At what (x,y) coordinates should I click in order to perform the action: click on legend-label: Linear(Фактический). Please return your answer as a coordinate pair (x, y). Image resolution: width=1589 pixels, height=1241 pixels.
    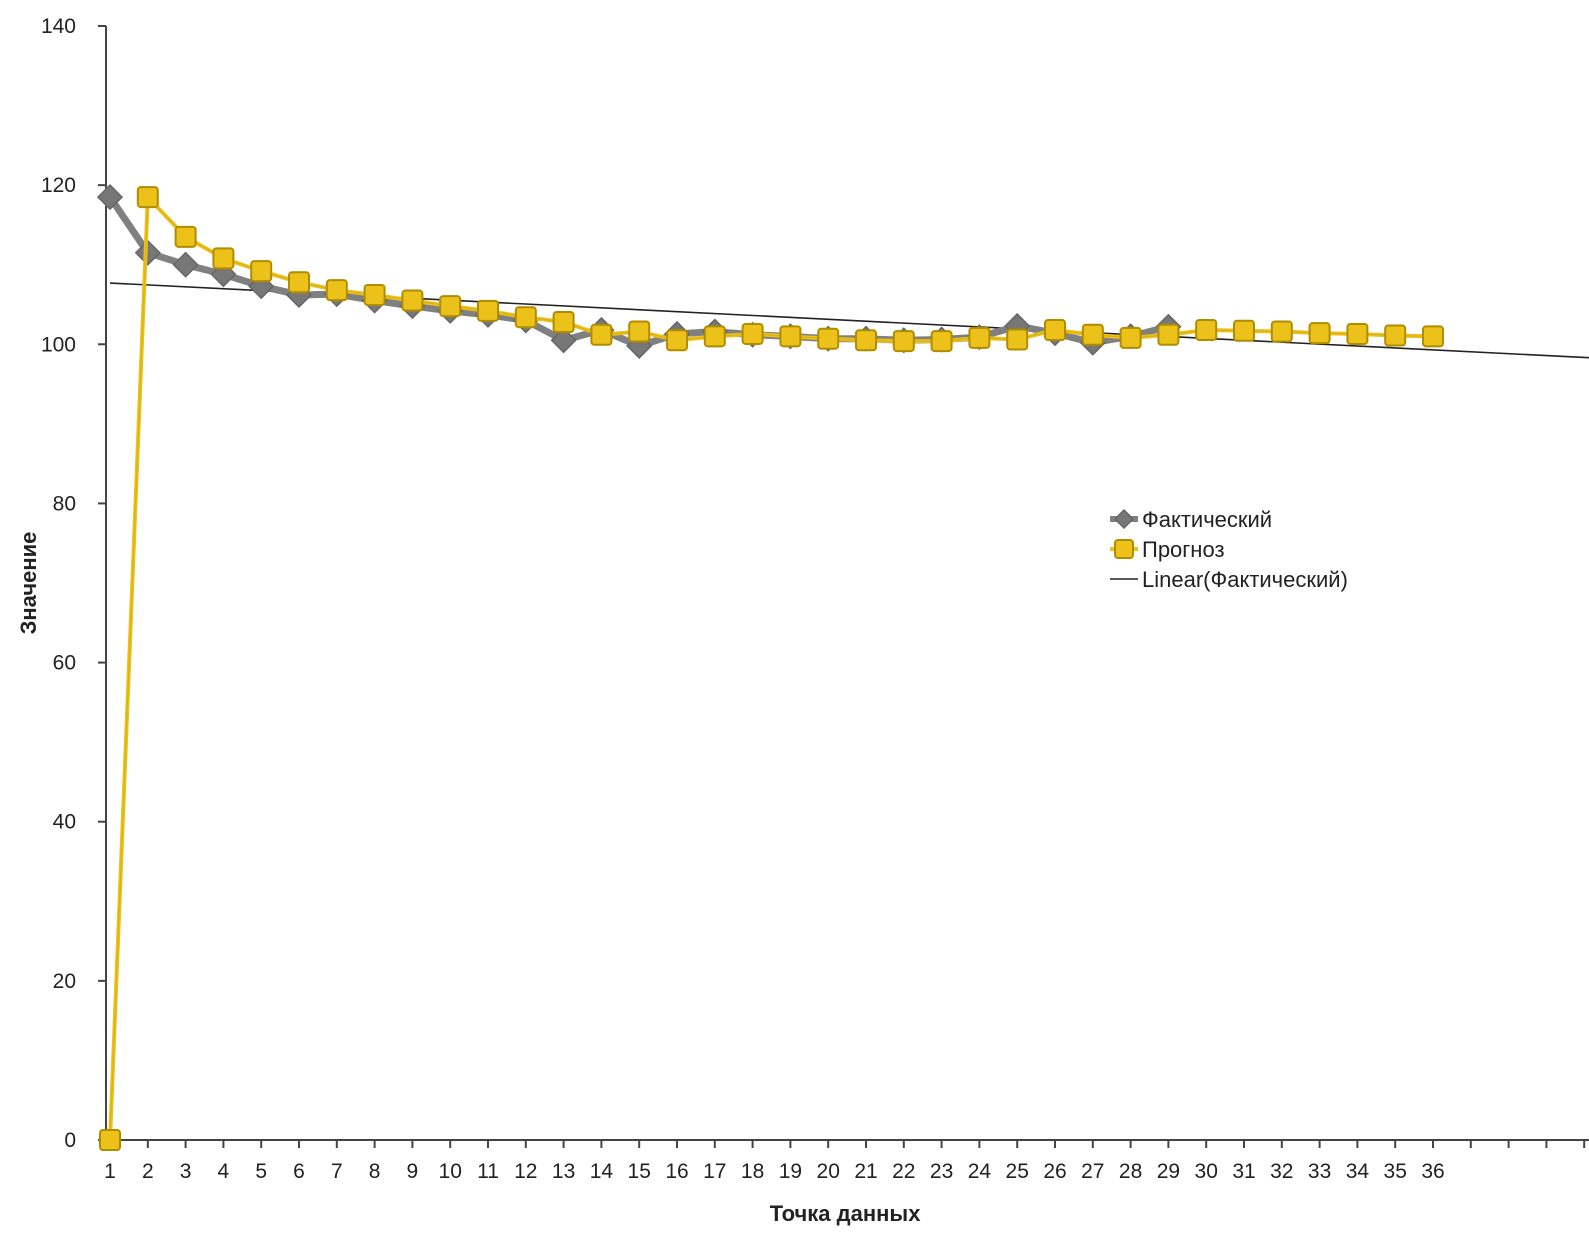
    Looking at the image, I should click on (1245, 579).